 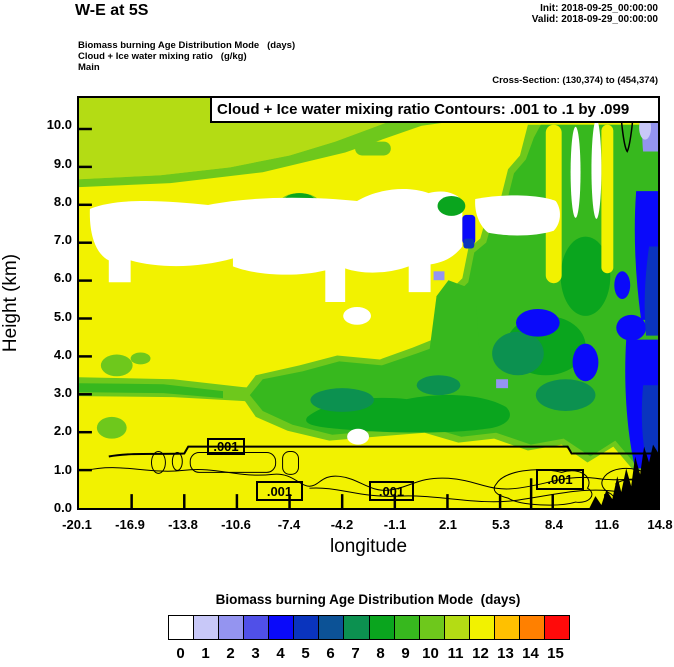 What do you see at coordinates (607, 524) in the screenshot?
I see `x-tick-label: 11.6` at bounding box center [607, 524].